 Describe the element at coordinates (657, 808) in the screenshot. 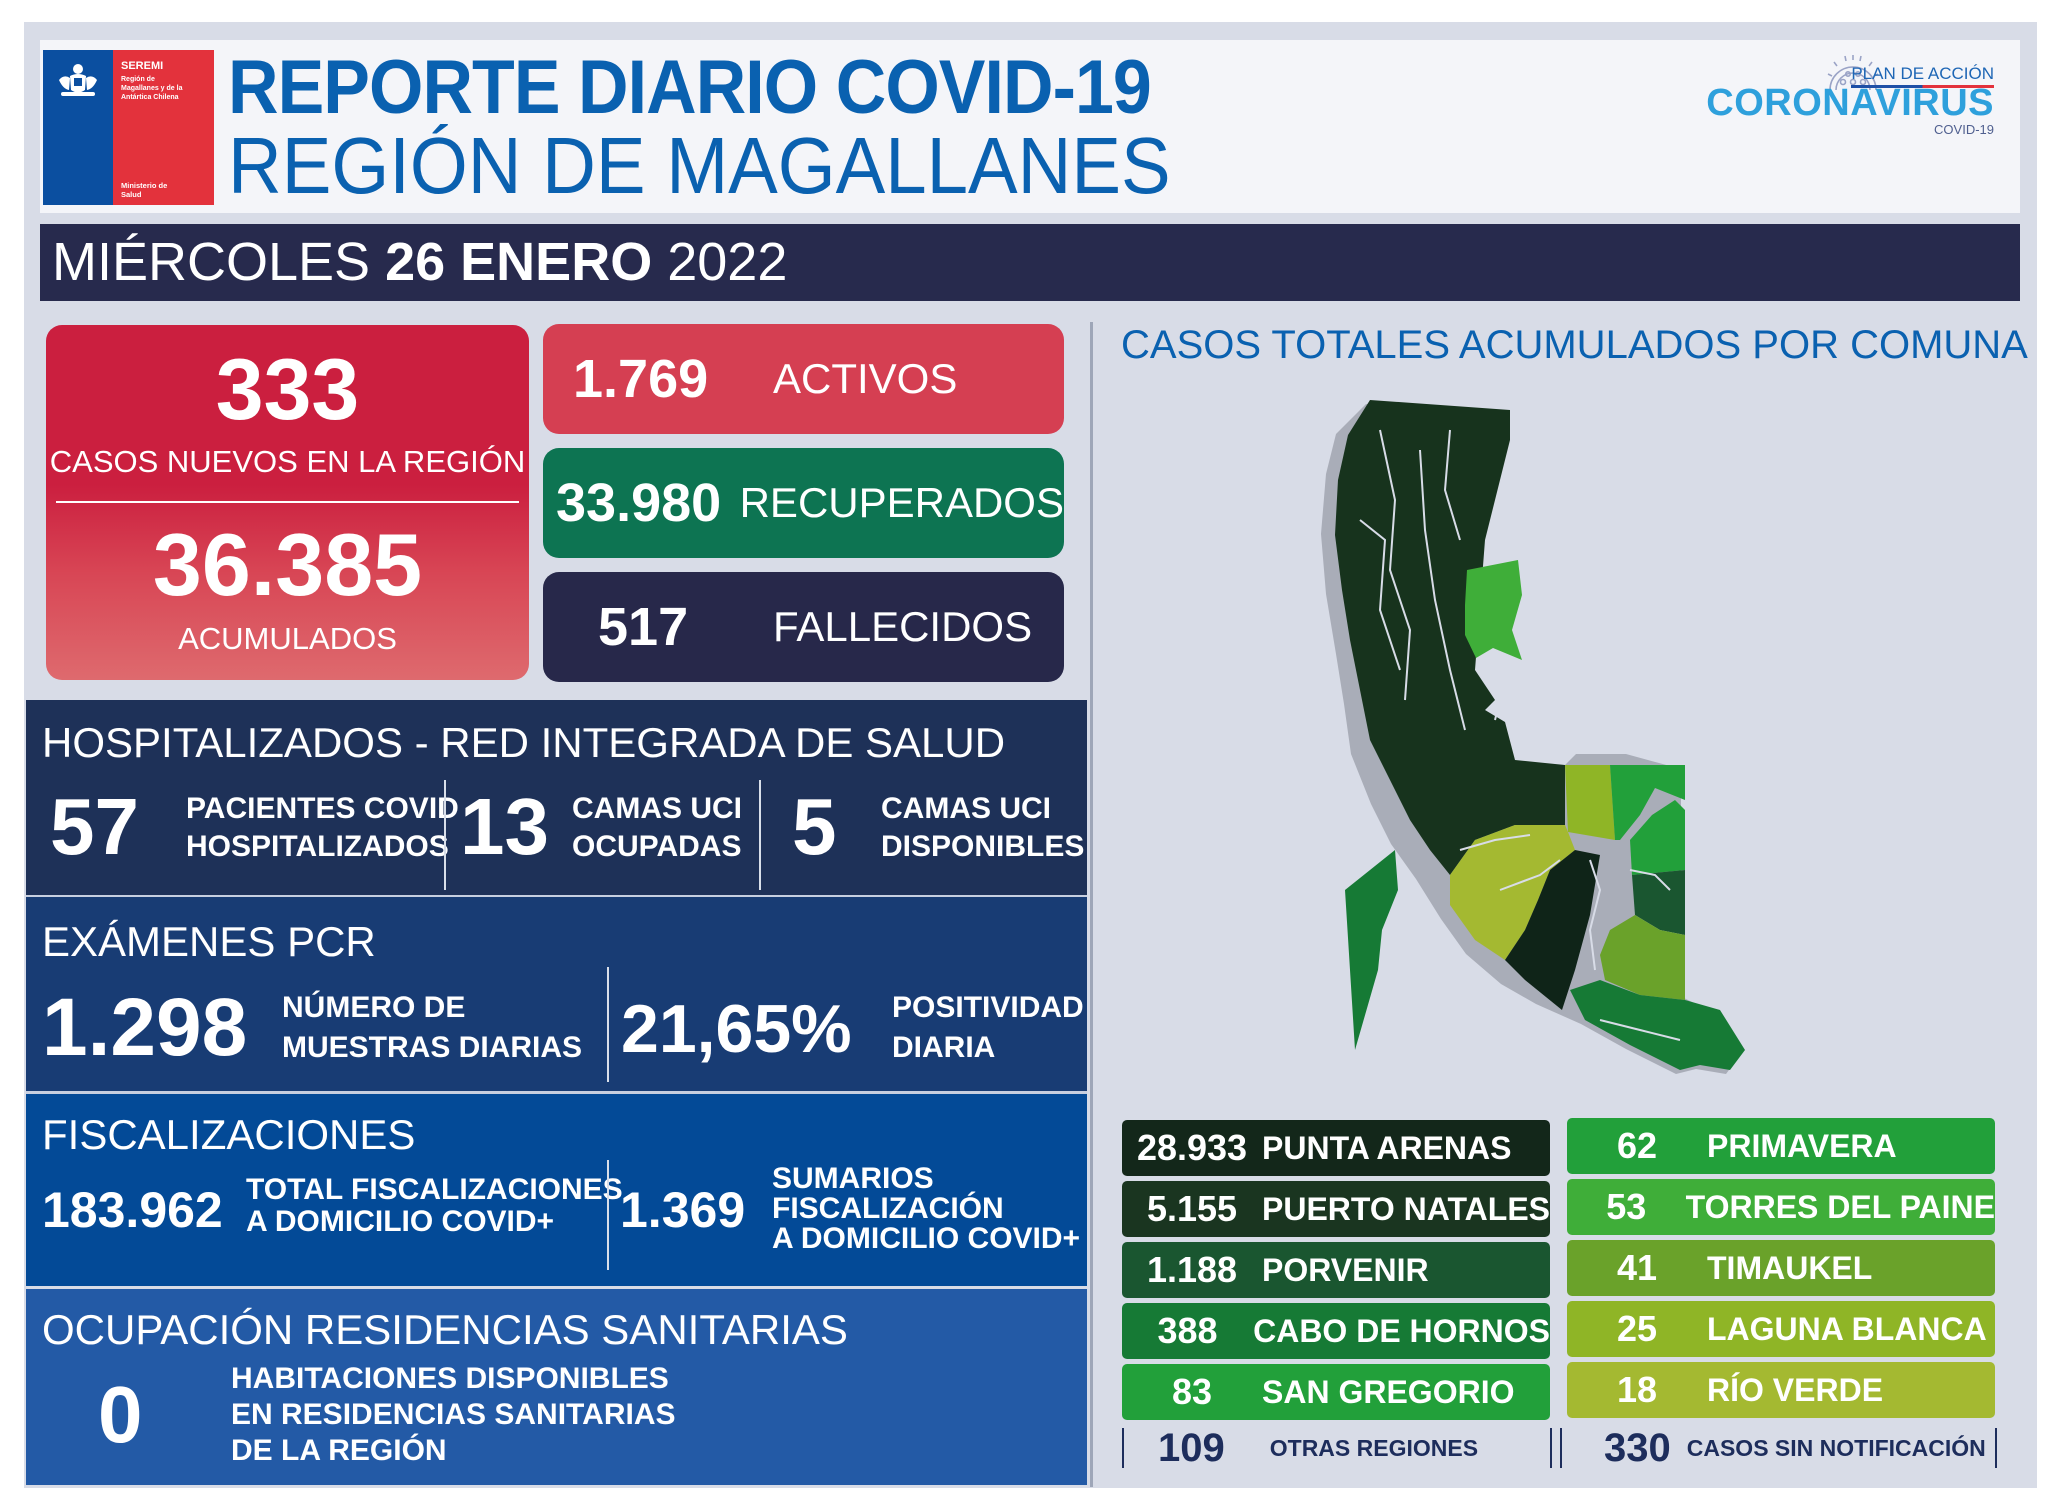

I see `icu-occupied-label-1: CAMAS UCI` at that location.